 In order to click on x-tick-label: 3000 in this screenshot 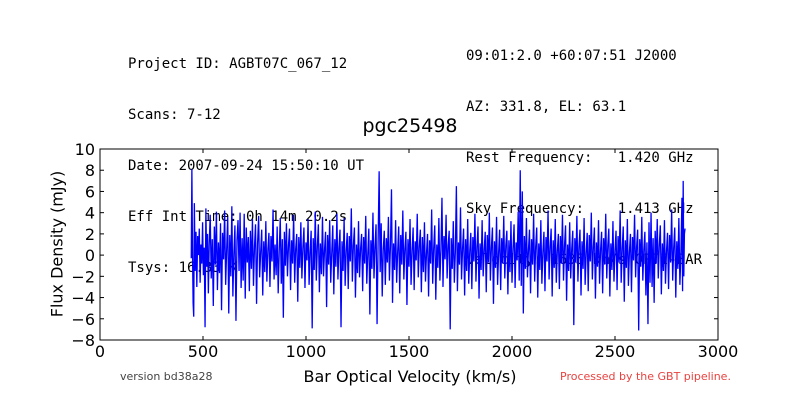, I will do `click(718, 351)`.